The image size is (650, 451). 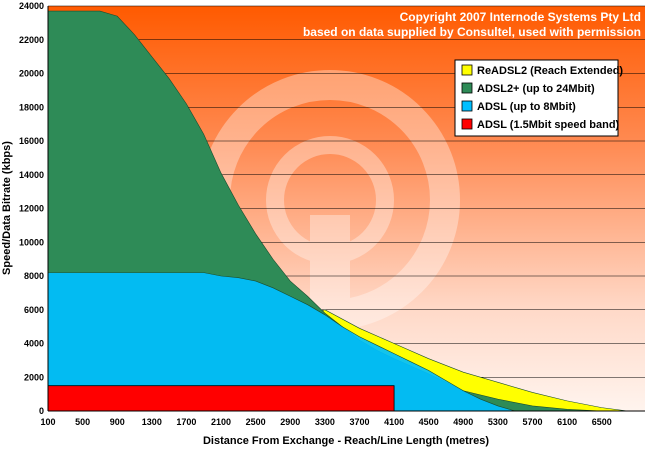 What do you see at coordinates (31, 175) in the screenshot?
I see `y-tick-label: 14000` at bounding box center [31, 175].